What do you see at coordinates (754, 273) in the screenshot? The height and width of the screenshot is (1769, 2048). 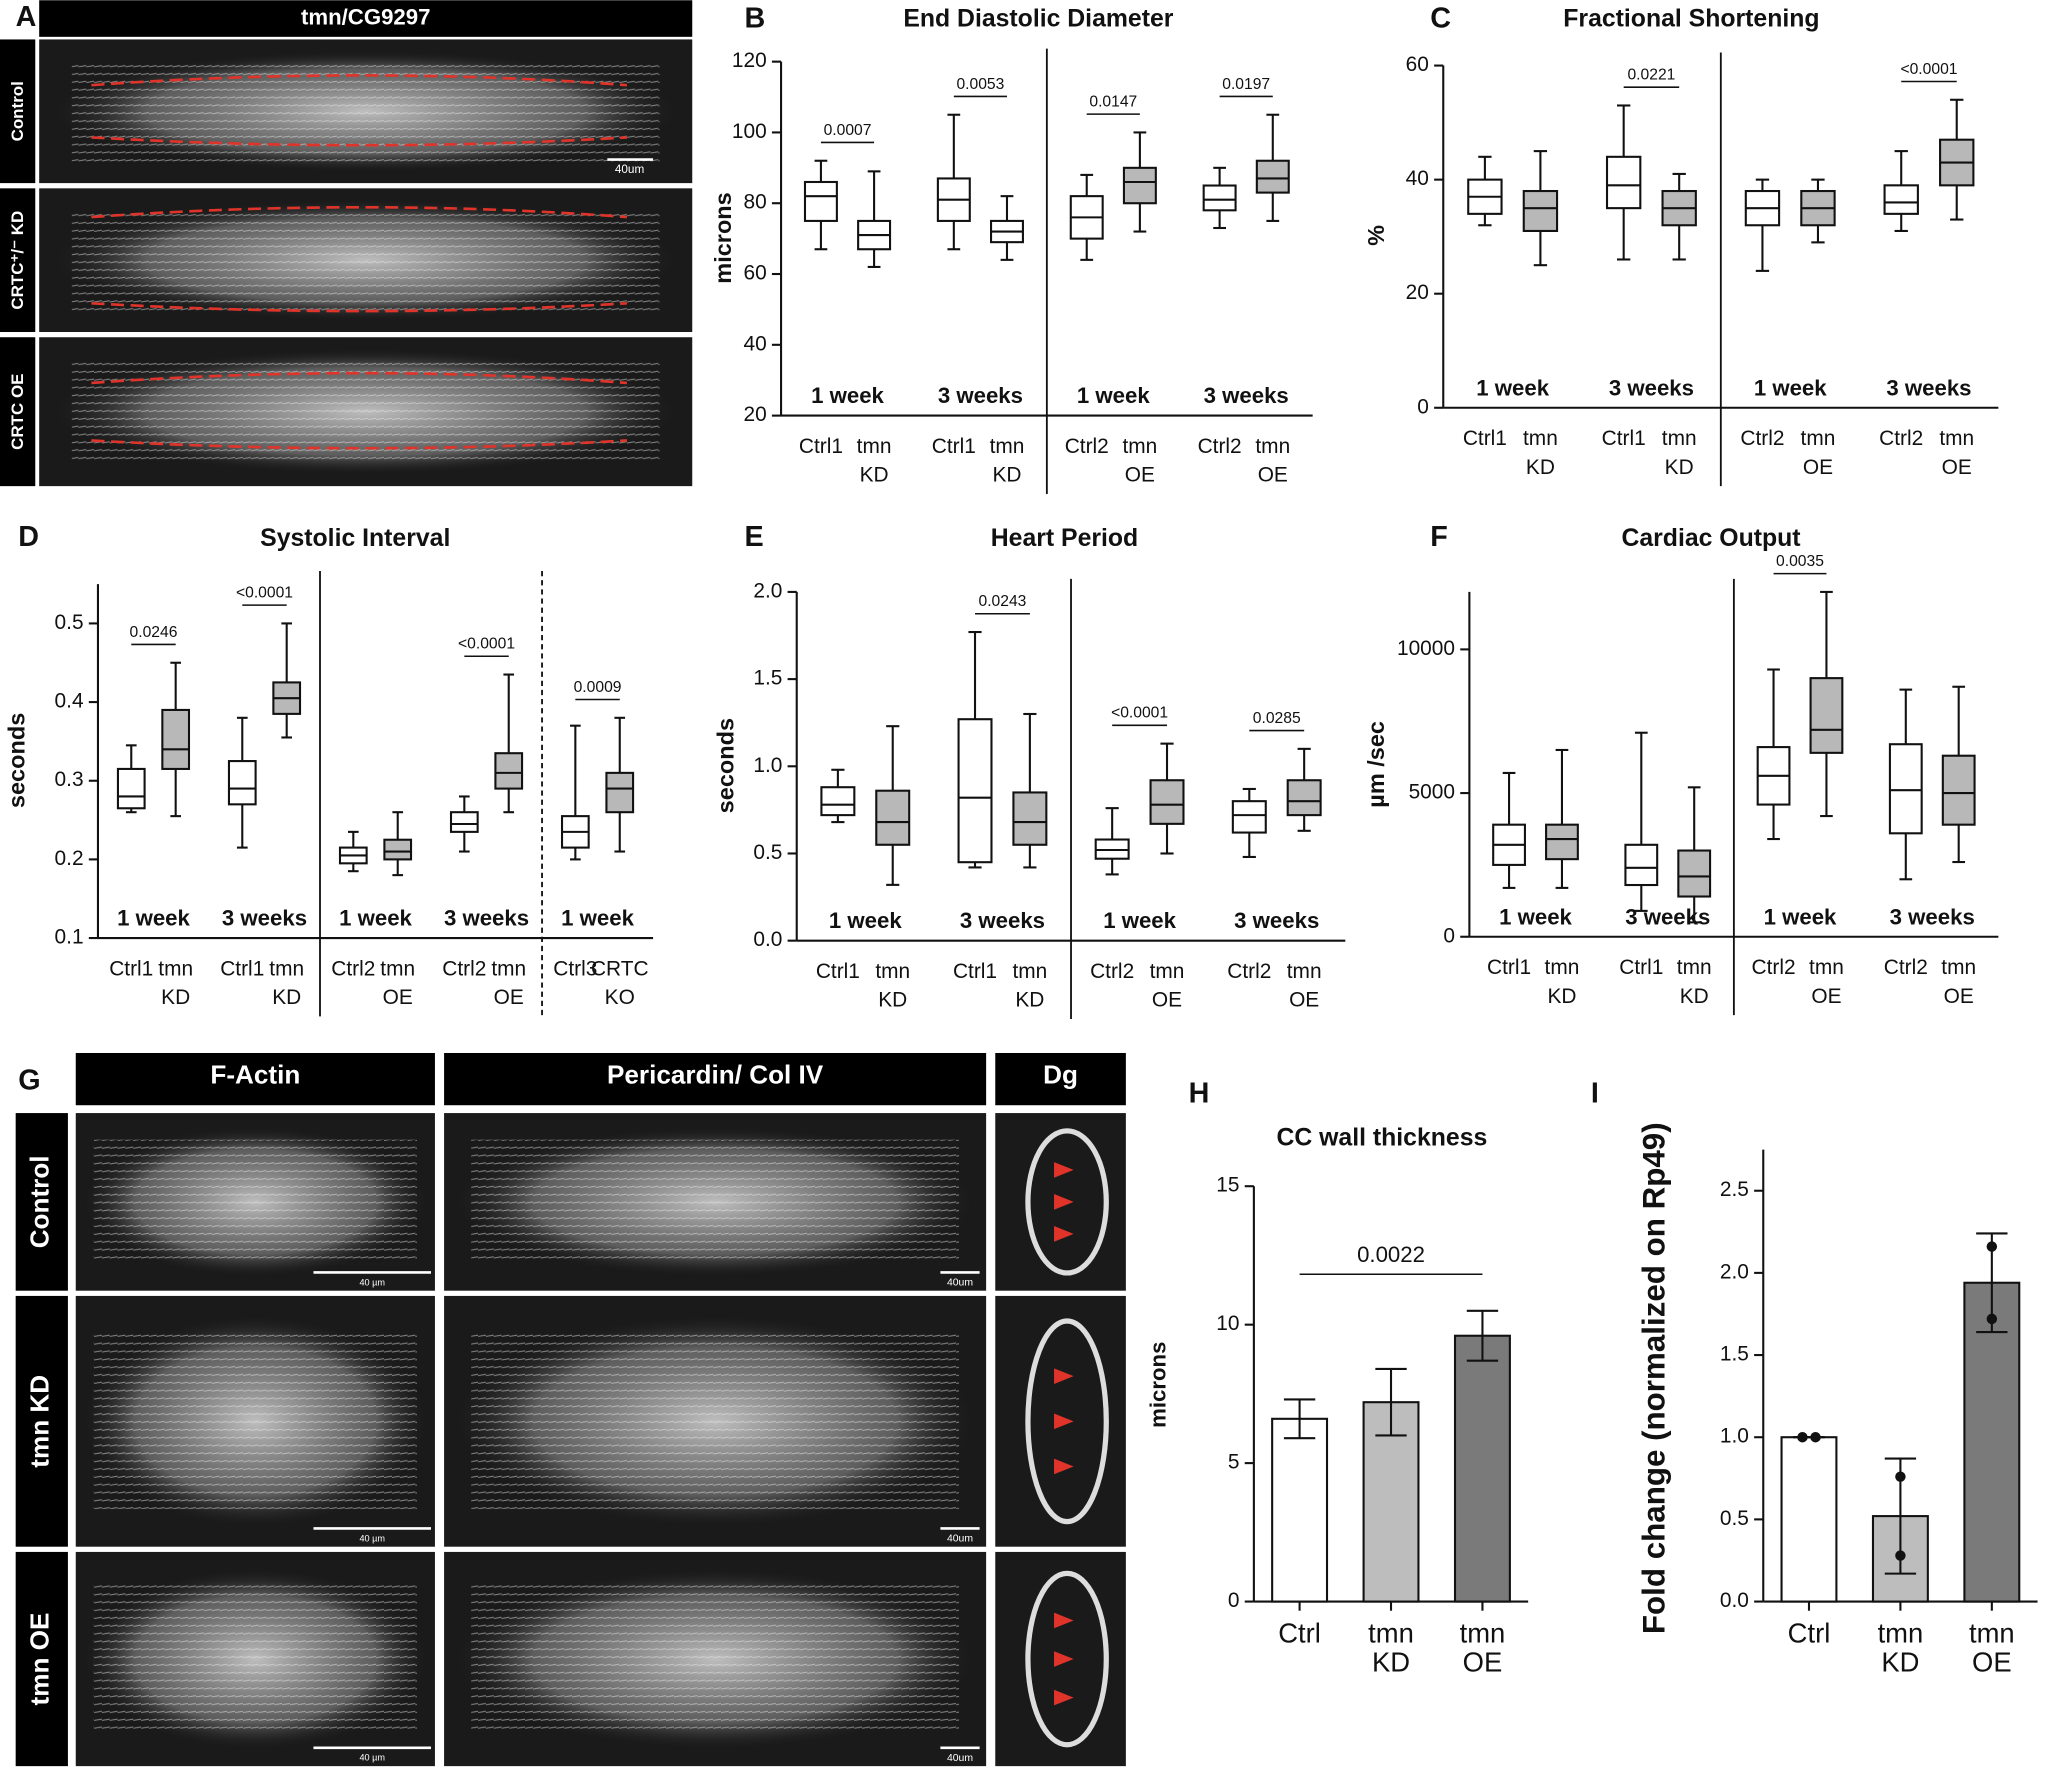 I see `y-tick-label: 60` at bounding box center [754, 273].